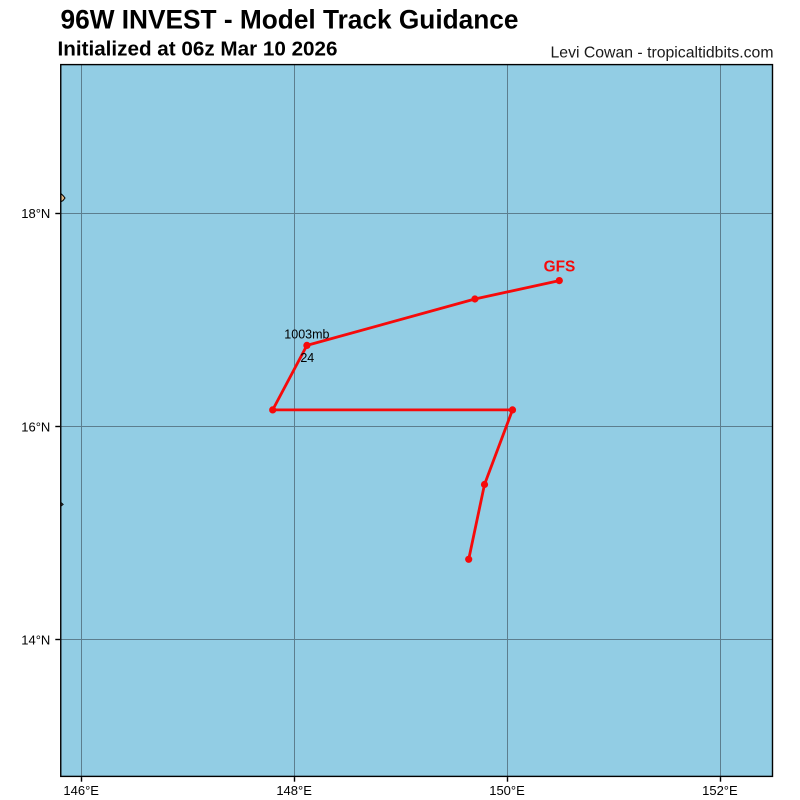  What do you see at coordinates (35, 426) in the screenshot?
I see `svg-text: 16°N` at bounding box center [35, 426].